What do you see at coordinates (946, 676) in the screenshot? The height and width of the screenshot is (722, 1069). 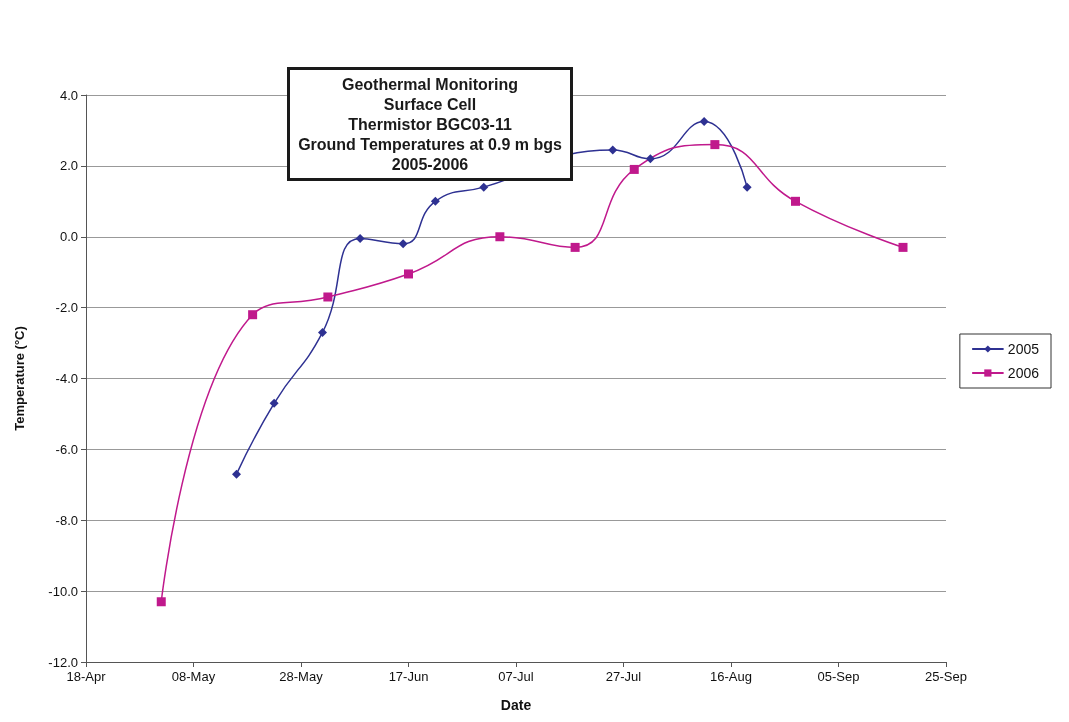 I see `x-tick-label: 25-Sep` at bounding box center [946, 676].